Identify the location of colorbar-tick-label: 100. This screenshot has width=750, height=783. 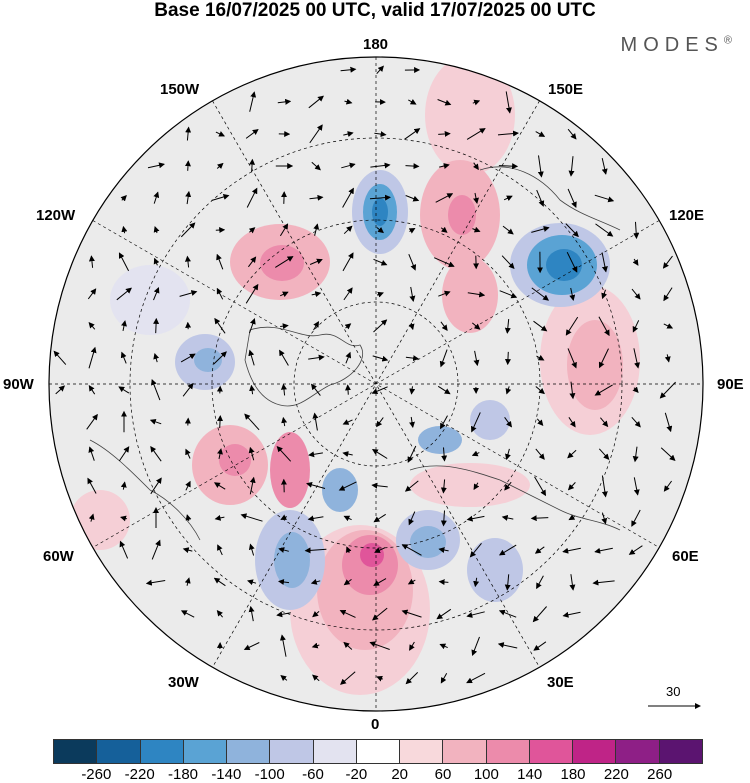
(486, 774).